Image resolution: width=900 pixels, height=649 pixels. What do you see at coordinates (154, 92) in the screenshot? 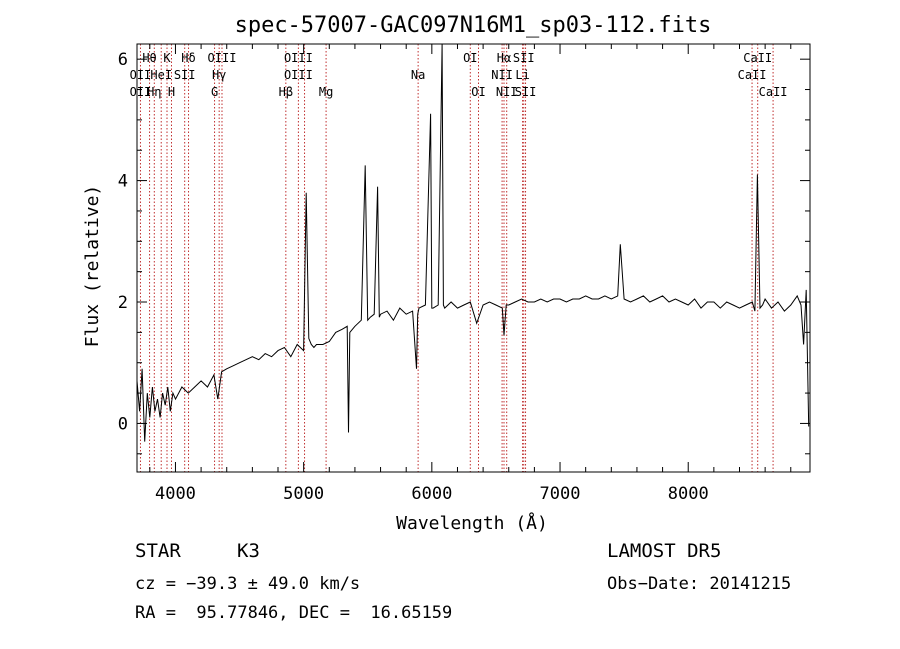
I see `line-marker-label: Hη` at bounding box center [154, 92].